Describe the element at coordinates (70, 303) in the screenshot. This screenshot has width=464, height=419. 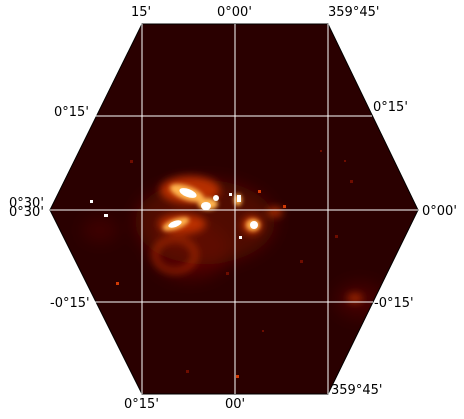
I see `tick-left-neg-0-15: -0°15'` at that location.